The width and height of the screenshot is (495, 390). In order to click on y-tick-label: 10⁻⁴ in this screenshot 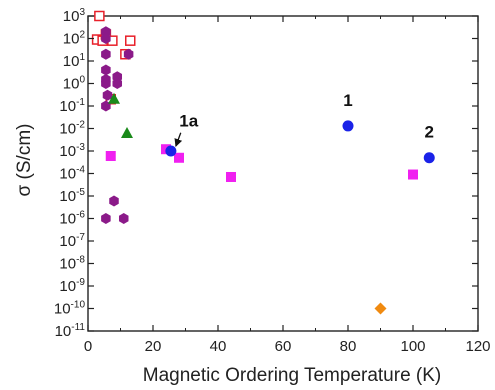, I will do `click(72, 174)`.